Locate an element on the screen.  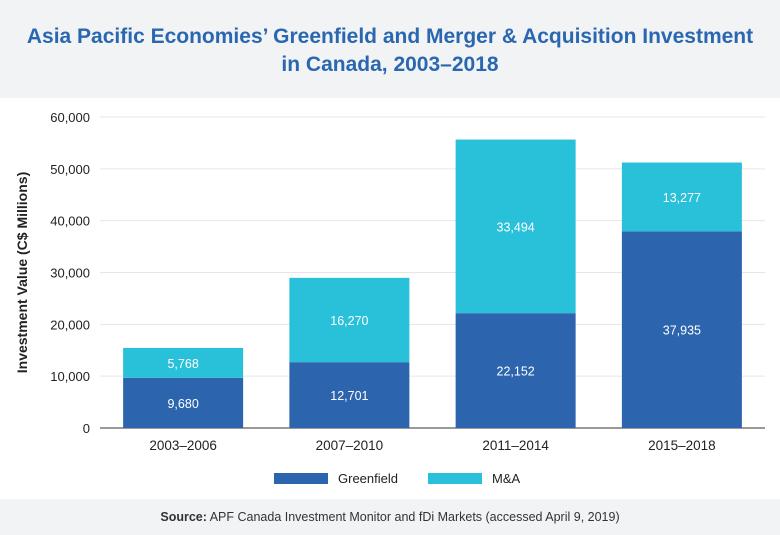
legend-swatch-greenfield is located at coordinates (301, 478).